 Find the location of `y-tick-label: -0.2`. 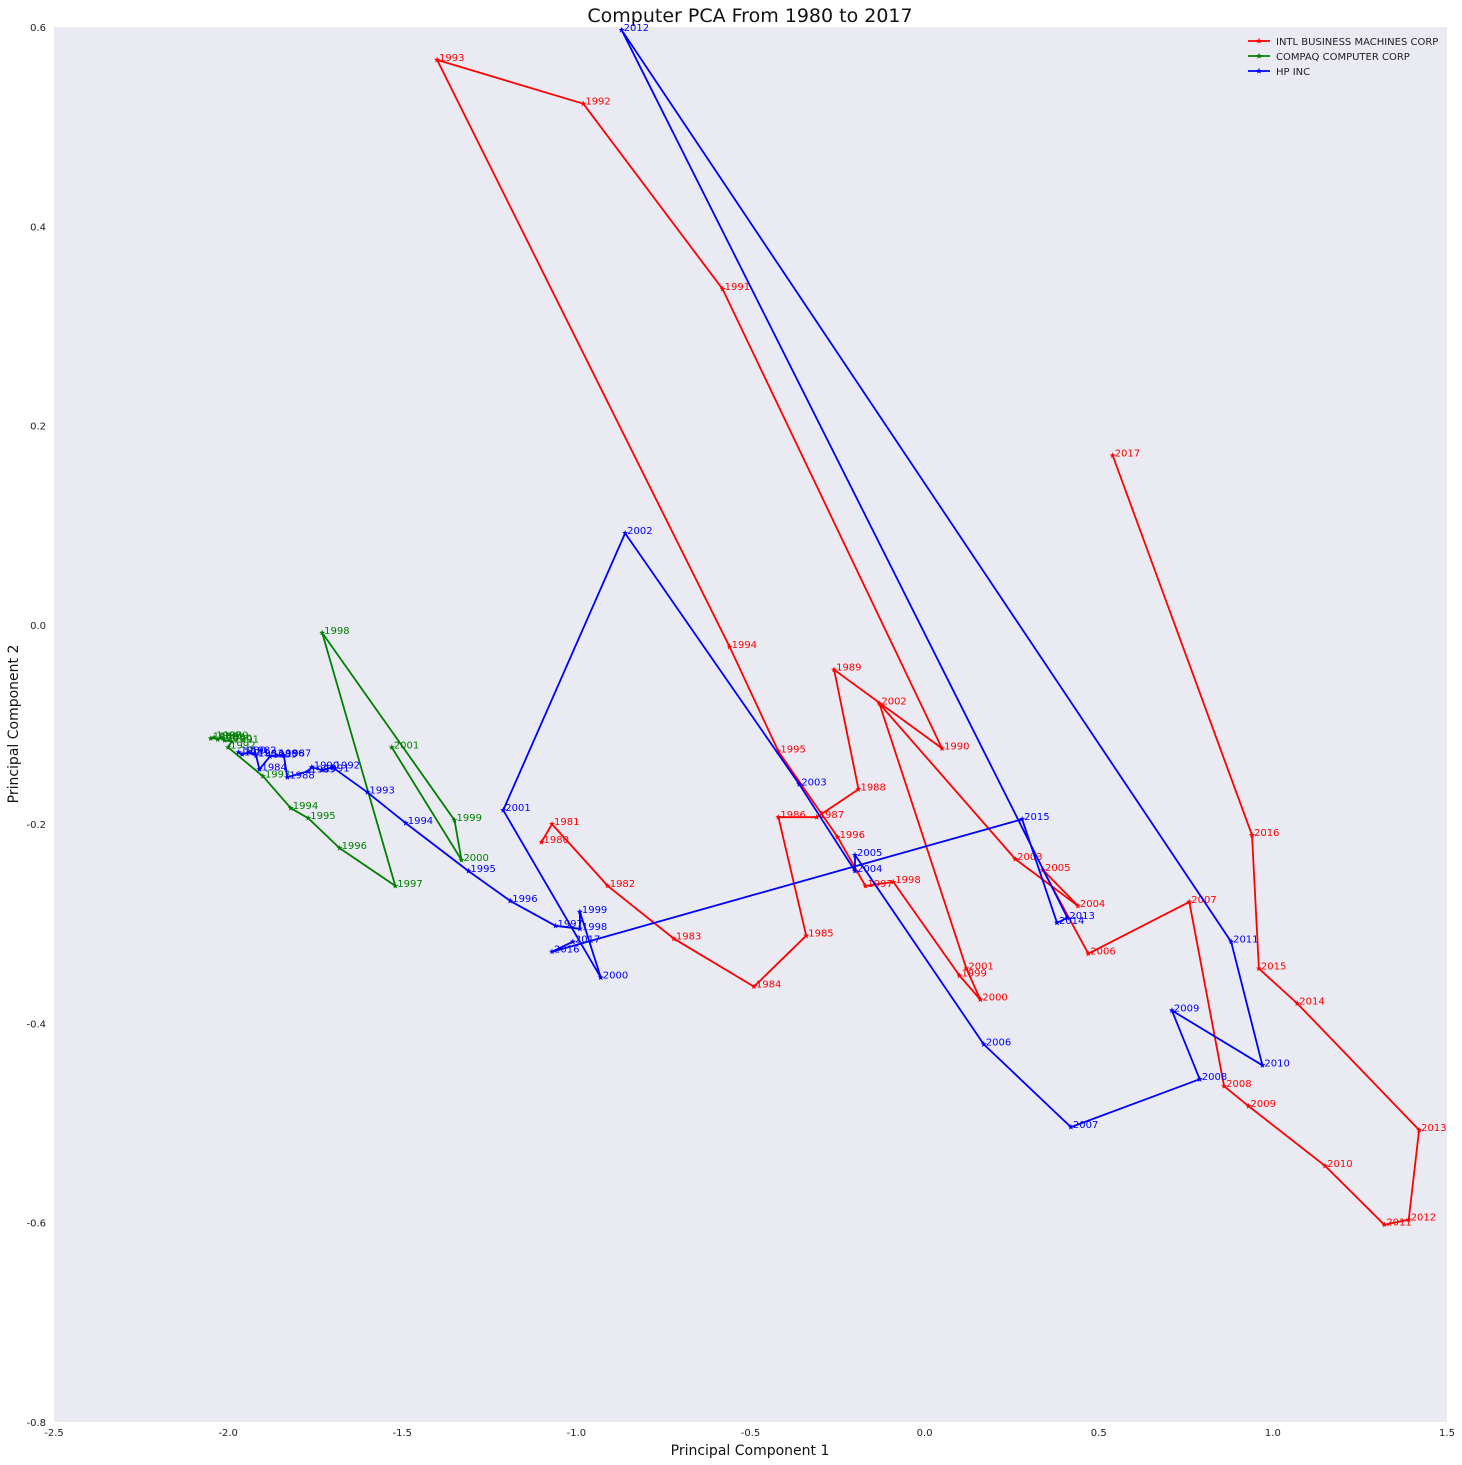

y-tick-label: -0.2 is located at coordinates (36, 825).